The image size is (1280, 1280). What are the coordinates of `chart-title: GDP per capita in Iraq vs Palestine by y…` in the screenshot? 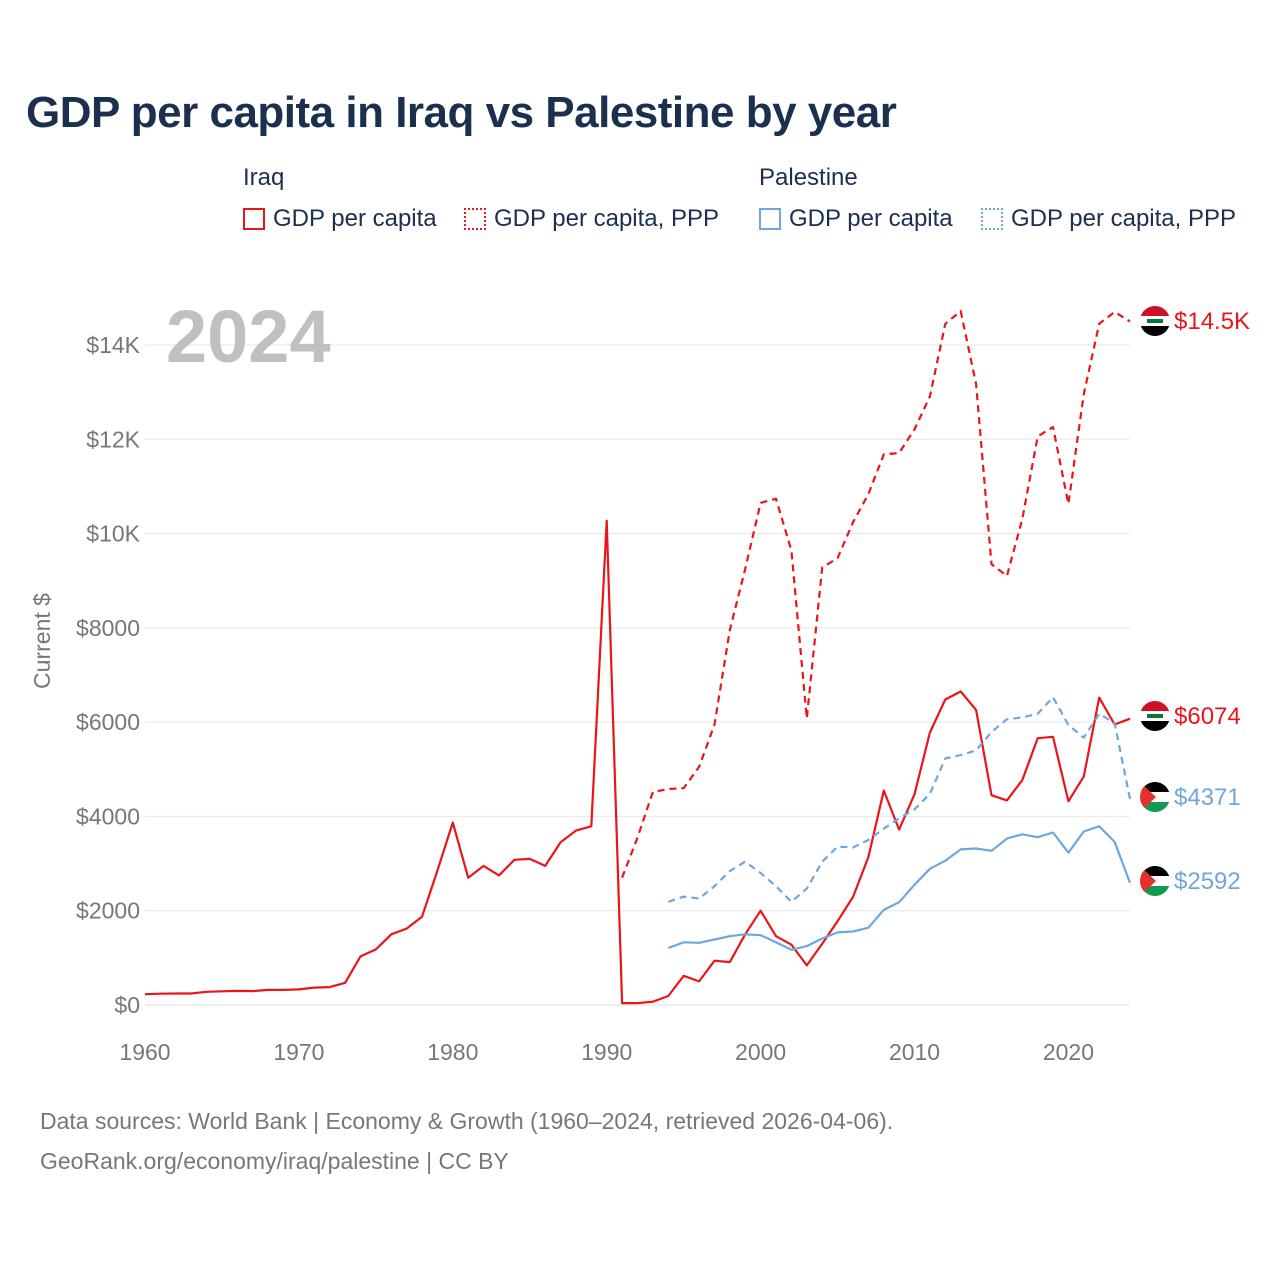 It's located at (461, 112).